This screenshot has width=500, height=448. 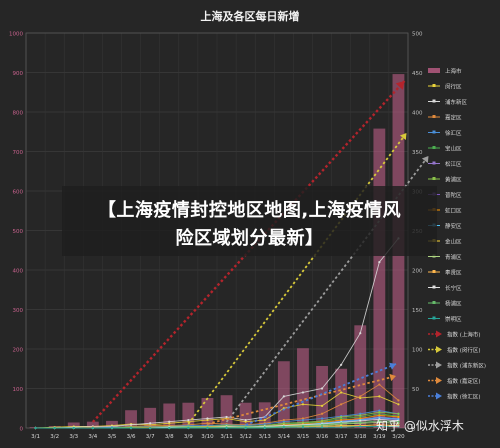 I want to click on y-tick-label-left: 500, so click(x=18, y=232).